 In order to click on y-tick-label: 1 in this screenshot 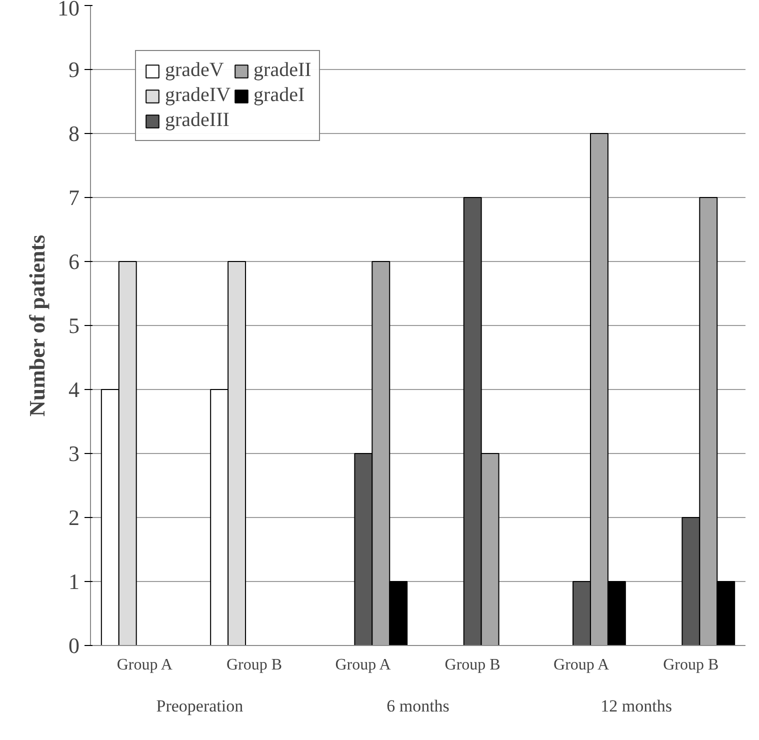, I will do `click(74, 581)`.